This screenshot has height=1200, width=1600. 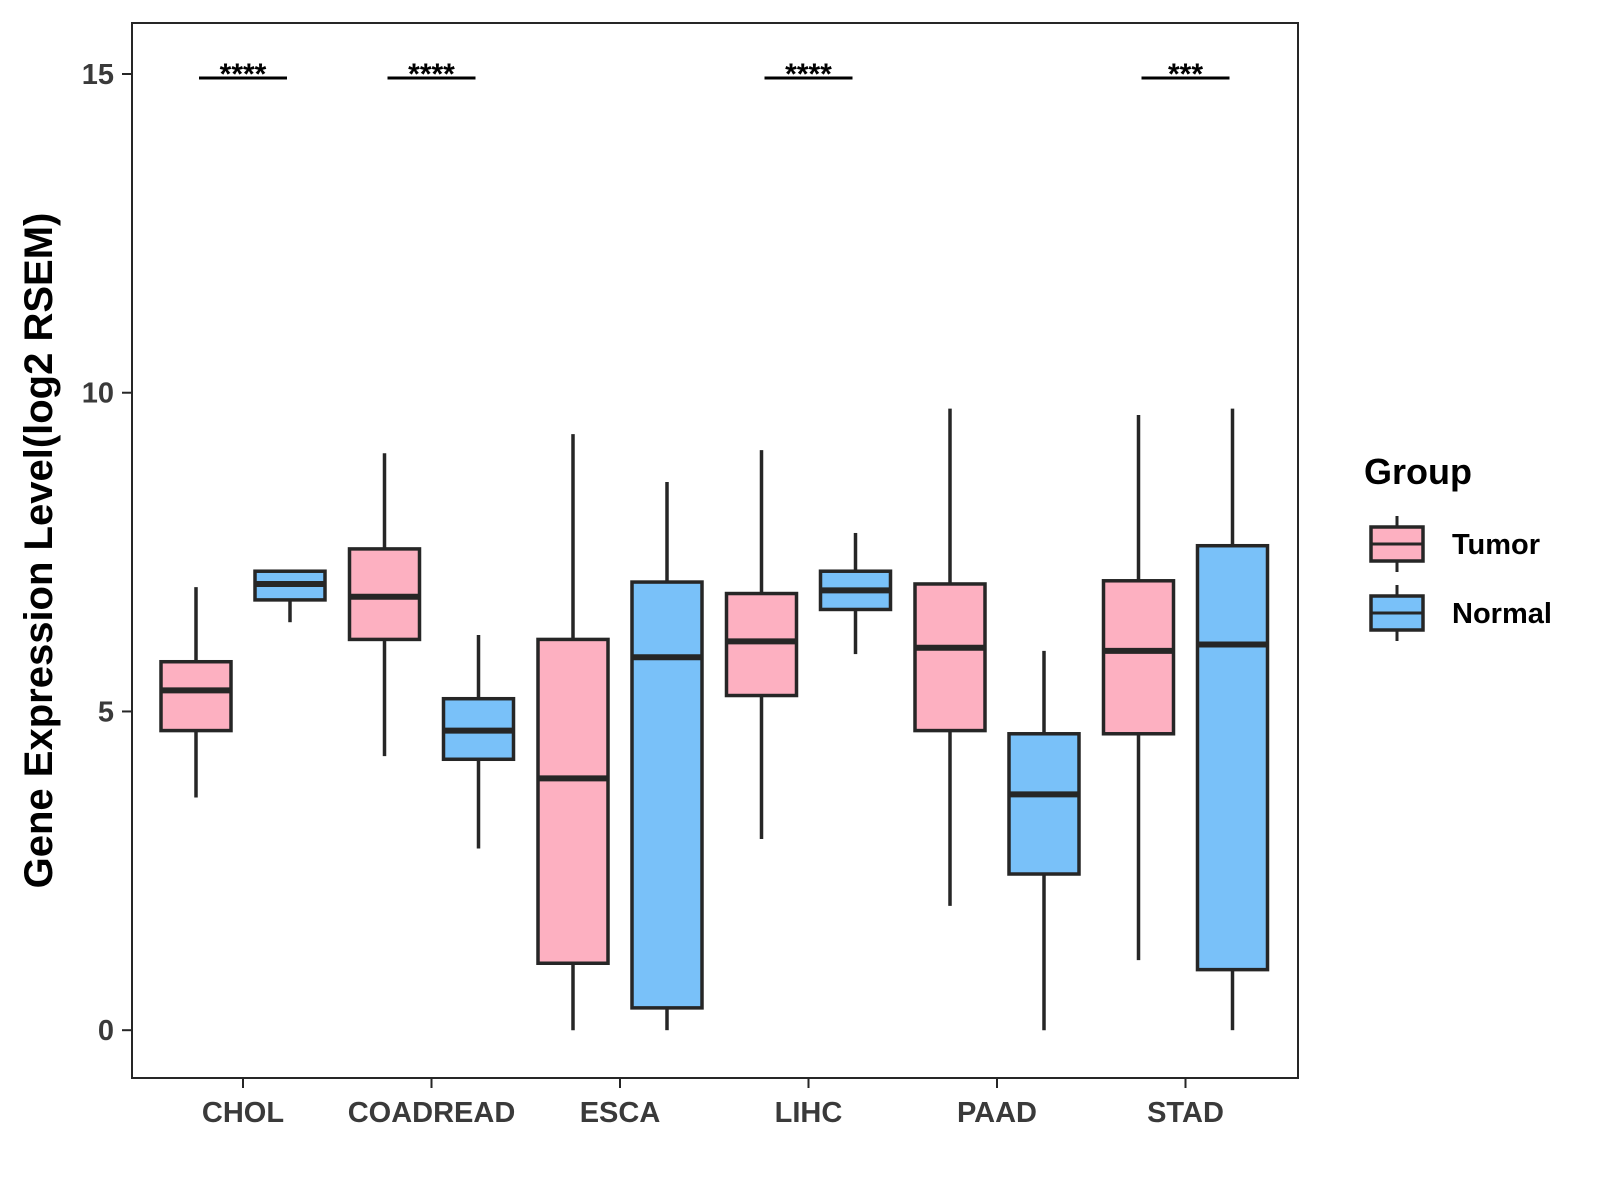 What do you see at coordinates (39, 551) in the screenshot?
I see `y-axis-title: Gene Expression Level(log2 RSEM)` at bounding box center [39, 551].